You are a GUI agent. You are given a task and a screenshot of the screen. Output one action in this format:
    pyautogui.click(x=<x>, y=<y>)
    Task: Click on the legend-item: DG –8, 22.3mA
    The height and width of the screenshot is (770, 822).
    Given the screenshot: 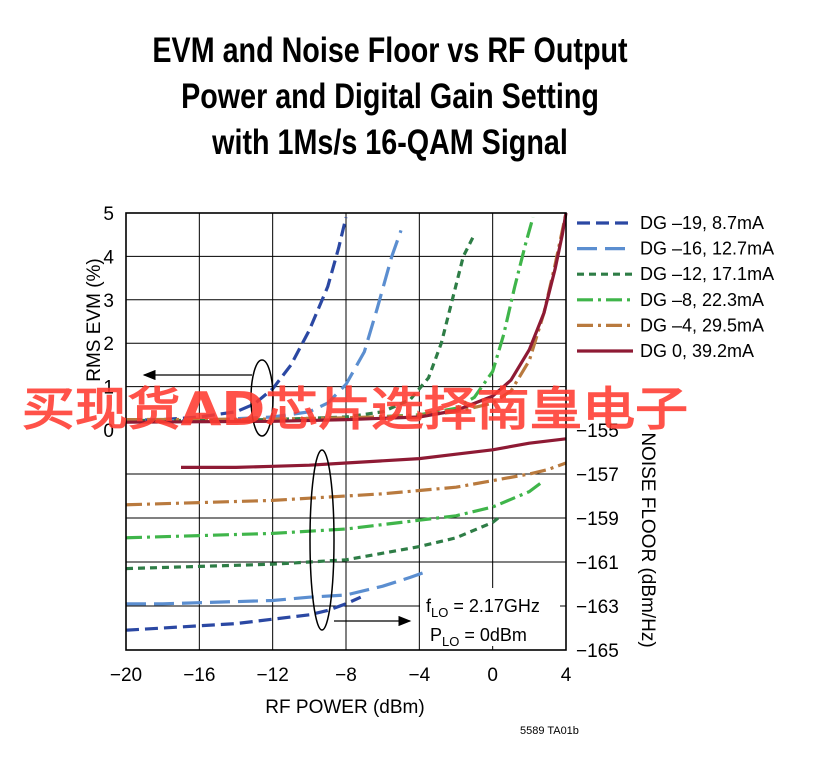 What is the action you would take?
    pyautogui.click(x=670, y=300)
    